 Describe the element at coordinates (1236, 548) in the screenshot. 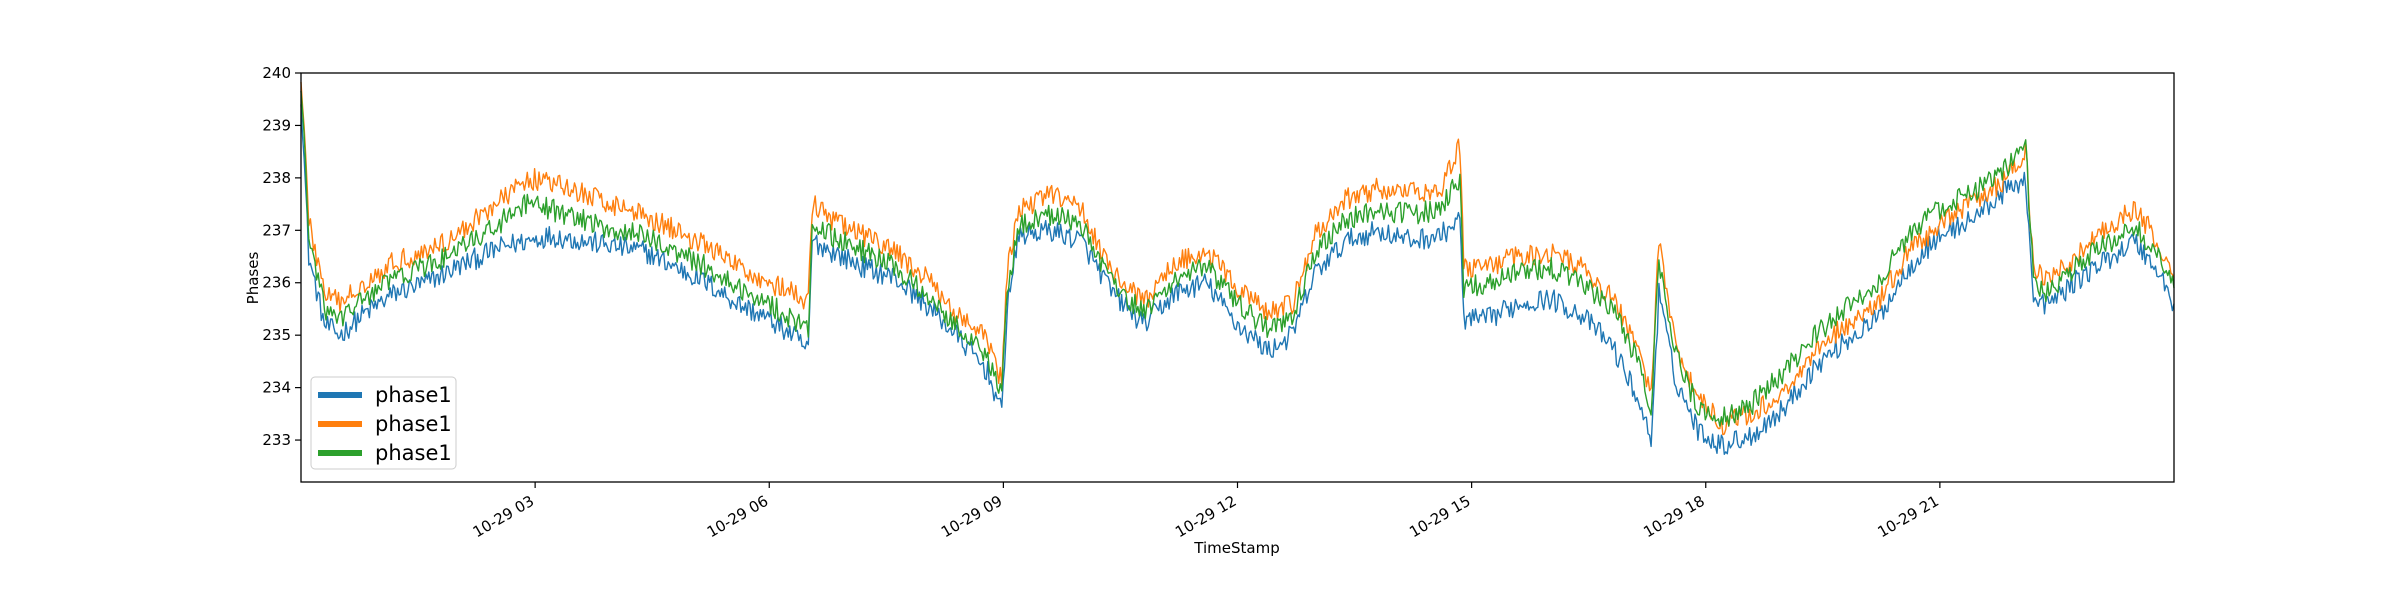

I see `x-axis-label: TimeStamp` at that location.